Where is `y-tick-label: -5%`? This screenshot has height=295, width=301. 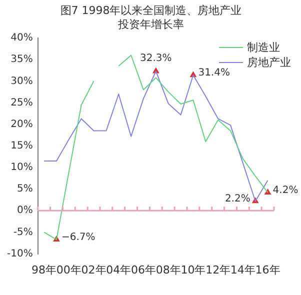 y-tick-label: -5% is located at coordinates (23, 232).